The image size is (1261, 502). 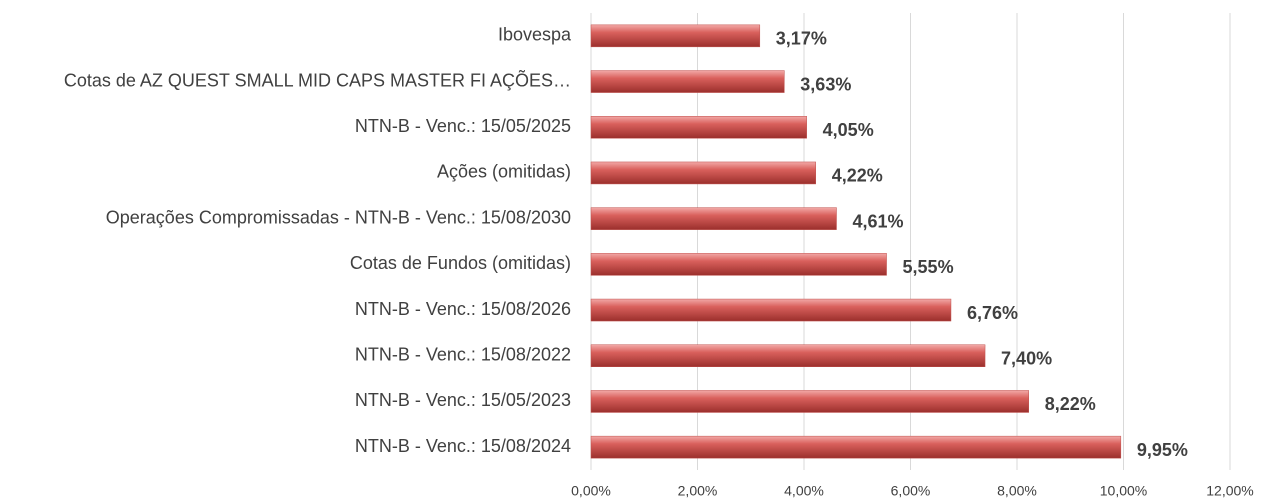 What do you see at coordinates (591, 491) in the screenshot?
I see `x-tick-label: 0,00%` at bounding box center [591, 491].